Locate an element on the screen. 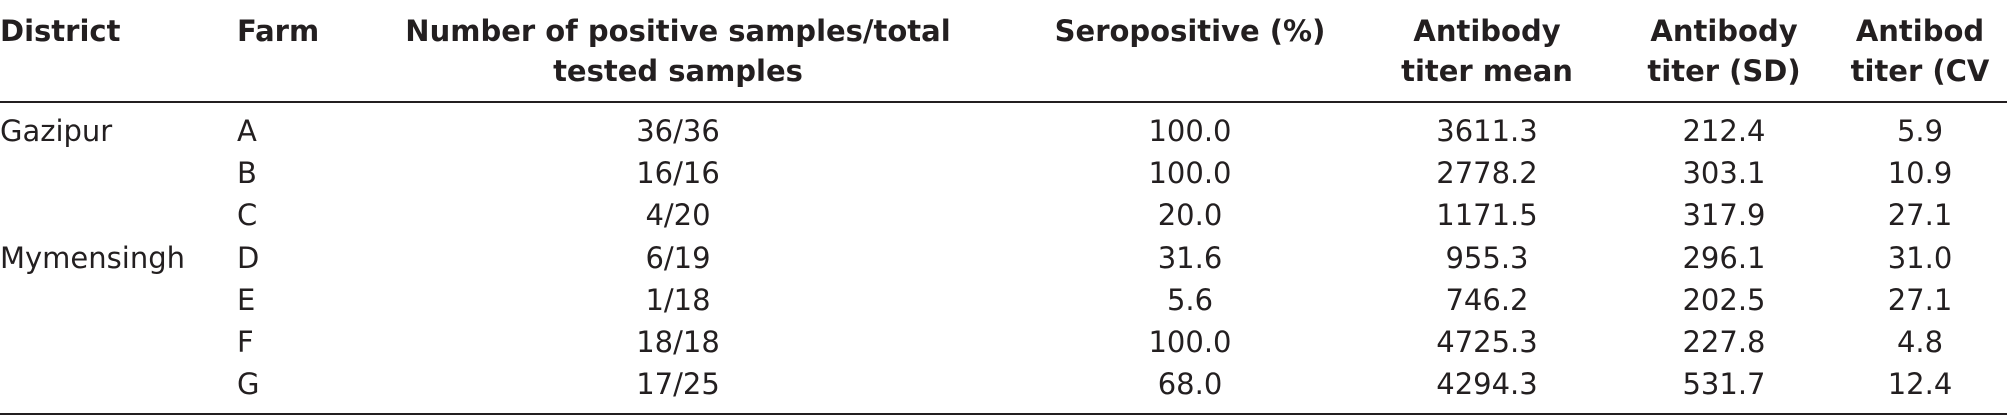 The width and height of the screenshot is (2007, 420). data-cell: 17/25 is located at coordinates (678, 384).